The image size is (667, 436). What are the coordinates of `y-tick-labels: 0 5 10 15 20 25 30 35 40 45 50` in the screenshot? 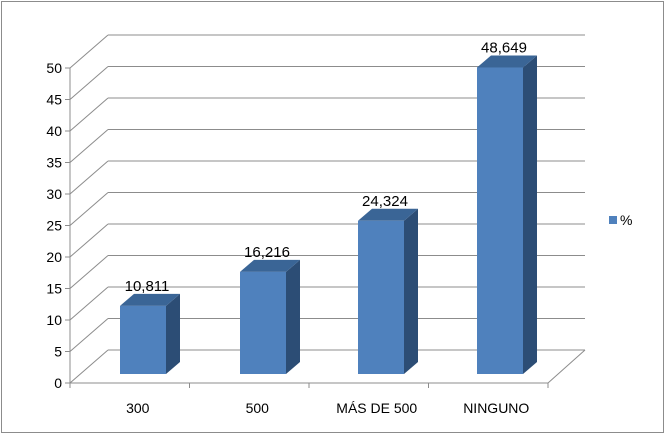 It's located at (54, 225).